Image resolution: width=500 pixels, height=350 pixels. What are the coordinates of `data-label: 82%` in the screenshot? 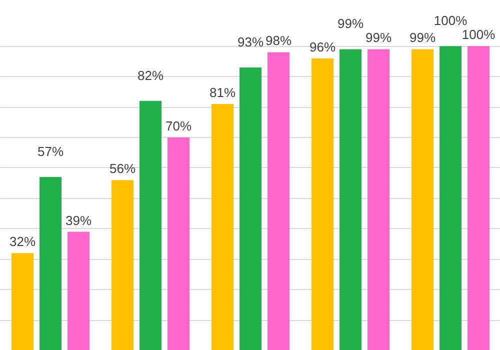 It's located at (150, 75).